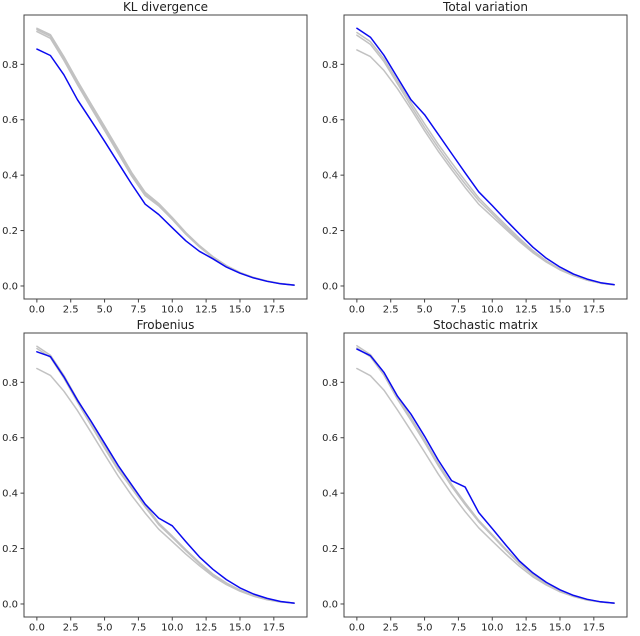 This screenshot has width=640, height=636. What do you see at coordinates (165, 7) in the screenshot?
I see `plot-title: KL divergence` at bounding box center [165, 7].